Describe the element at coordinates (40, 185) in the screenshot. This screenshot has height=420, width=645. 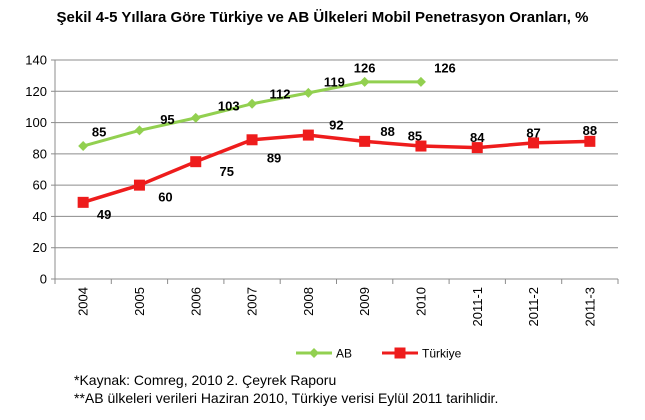
I see `y-tick-label: 60` at that location.